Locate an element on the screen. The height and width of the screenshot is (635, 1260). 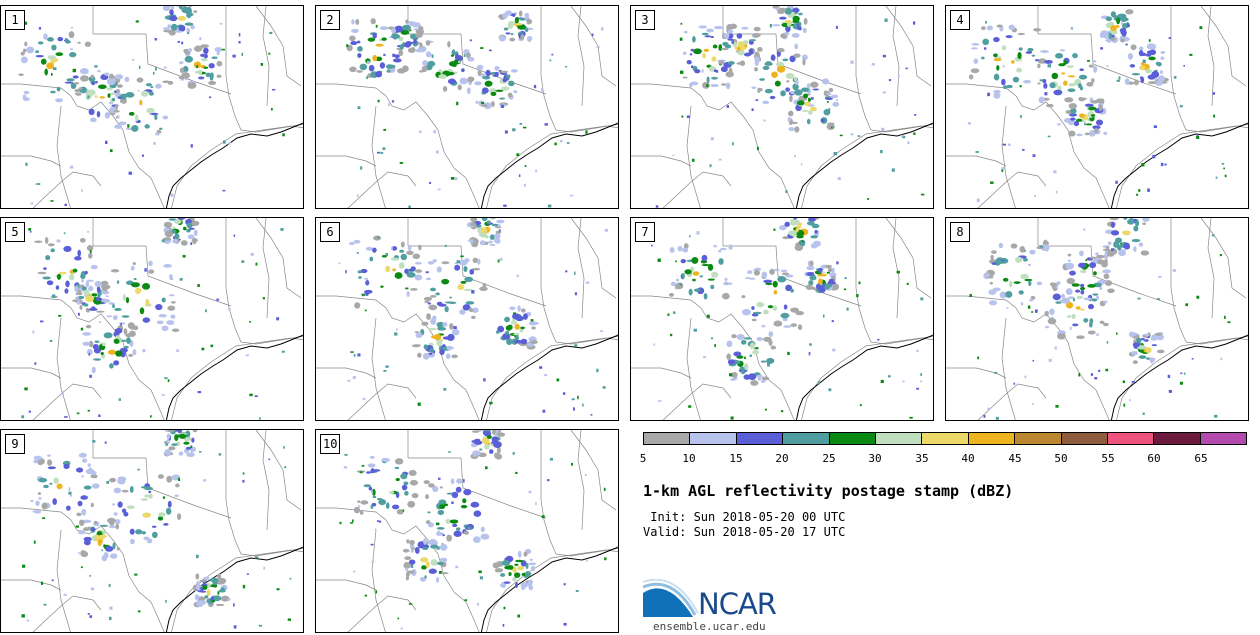
valid-time: Valid: Sun 2018-05-20 17 UTC is located at coordinates (744, 532).